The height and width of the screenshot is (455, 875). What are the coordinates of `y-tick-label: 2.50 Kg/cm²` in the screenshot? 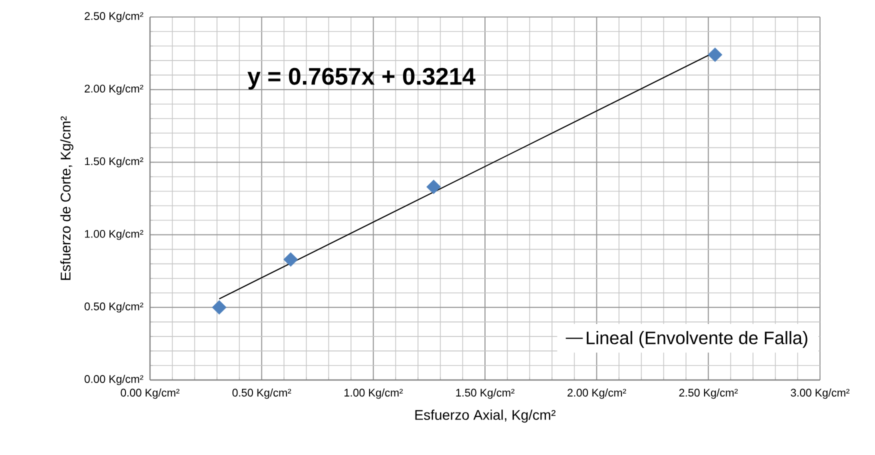 It's located at (114, 17).